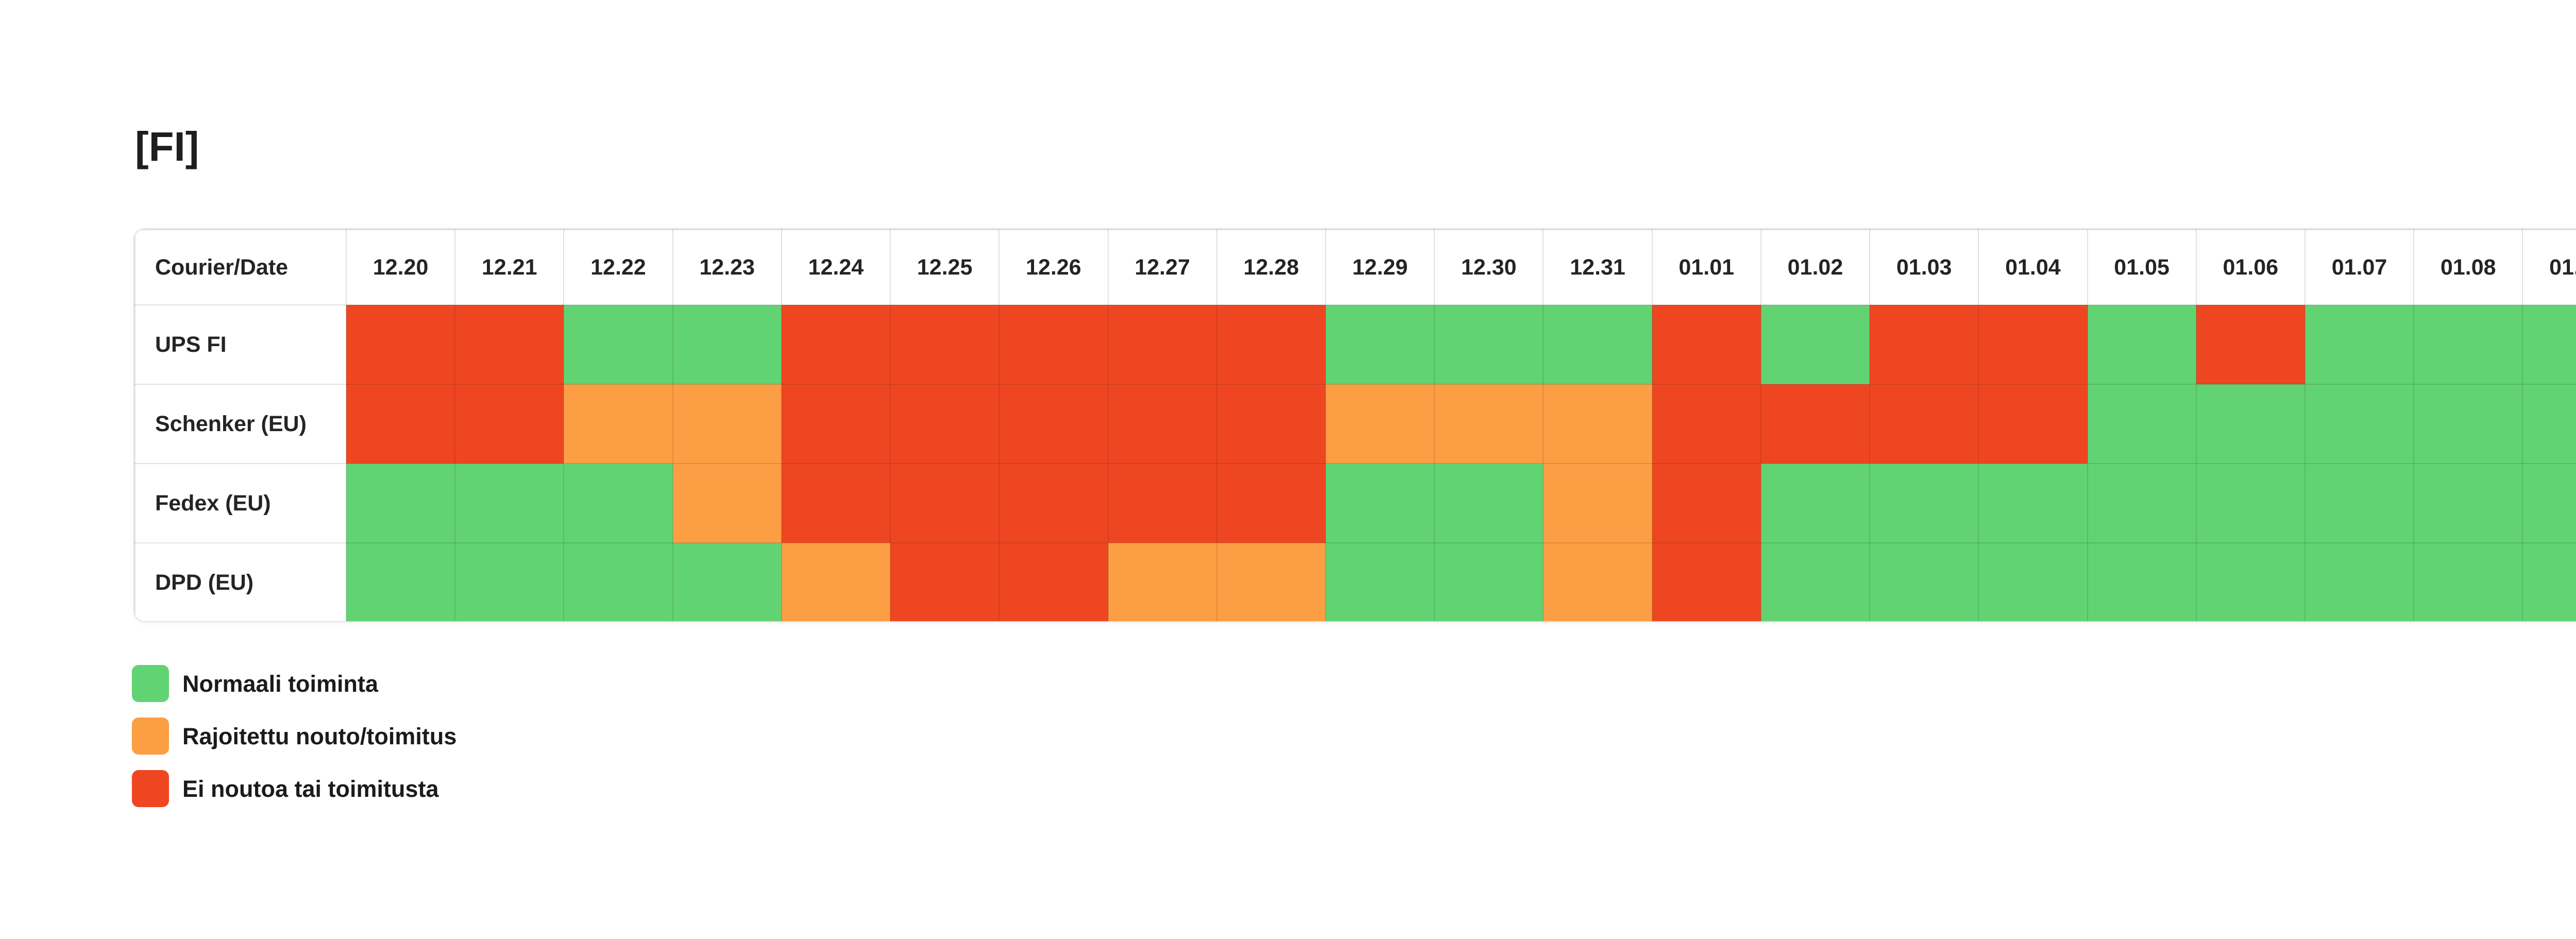 This screenshot has width=2576, height=939. What do you see at coordinates (240, 267) in the screenshot?
I see `corner-header: Courier/Date` at bounding box center [240, 267].